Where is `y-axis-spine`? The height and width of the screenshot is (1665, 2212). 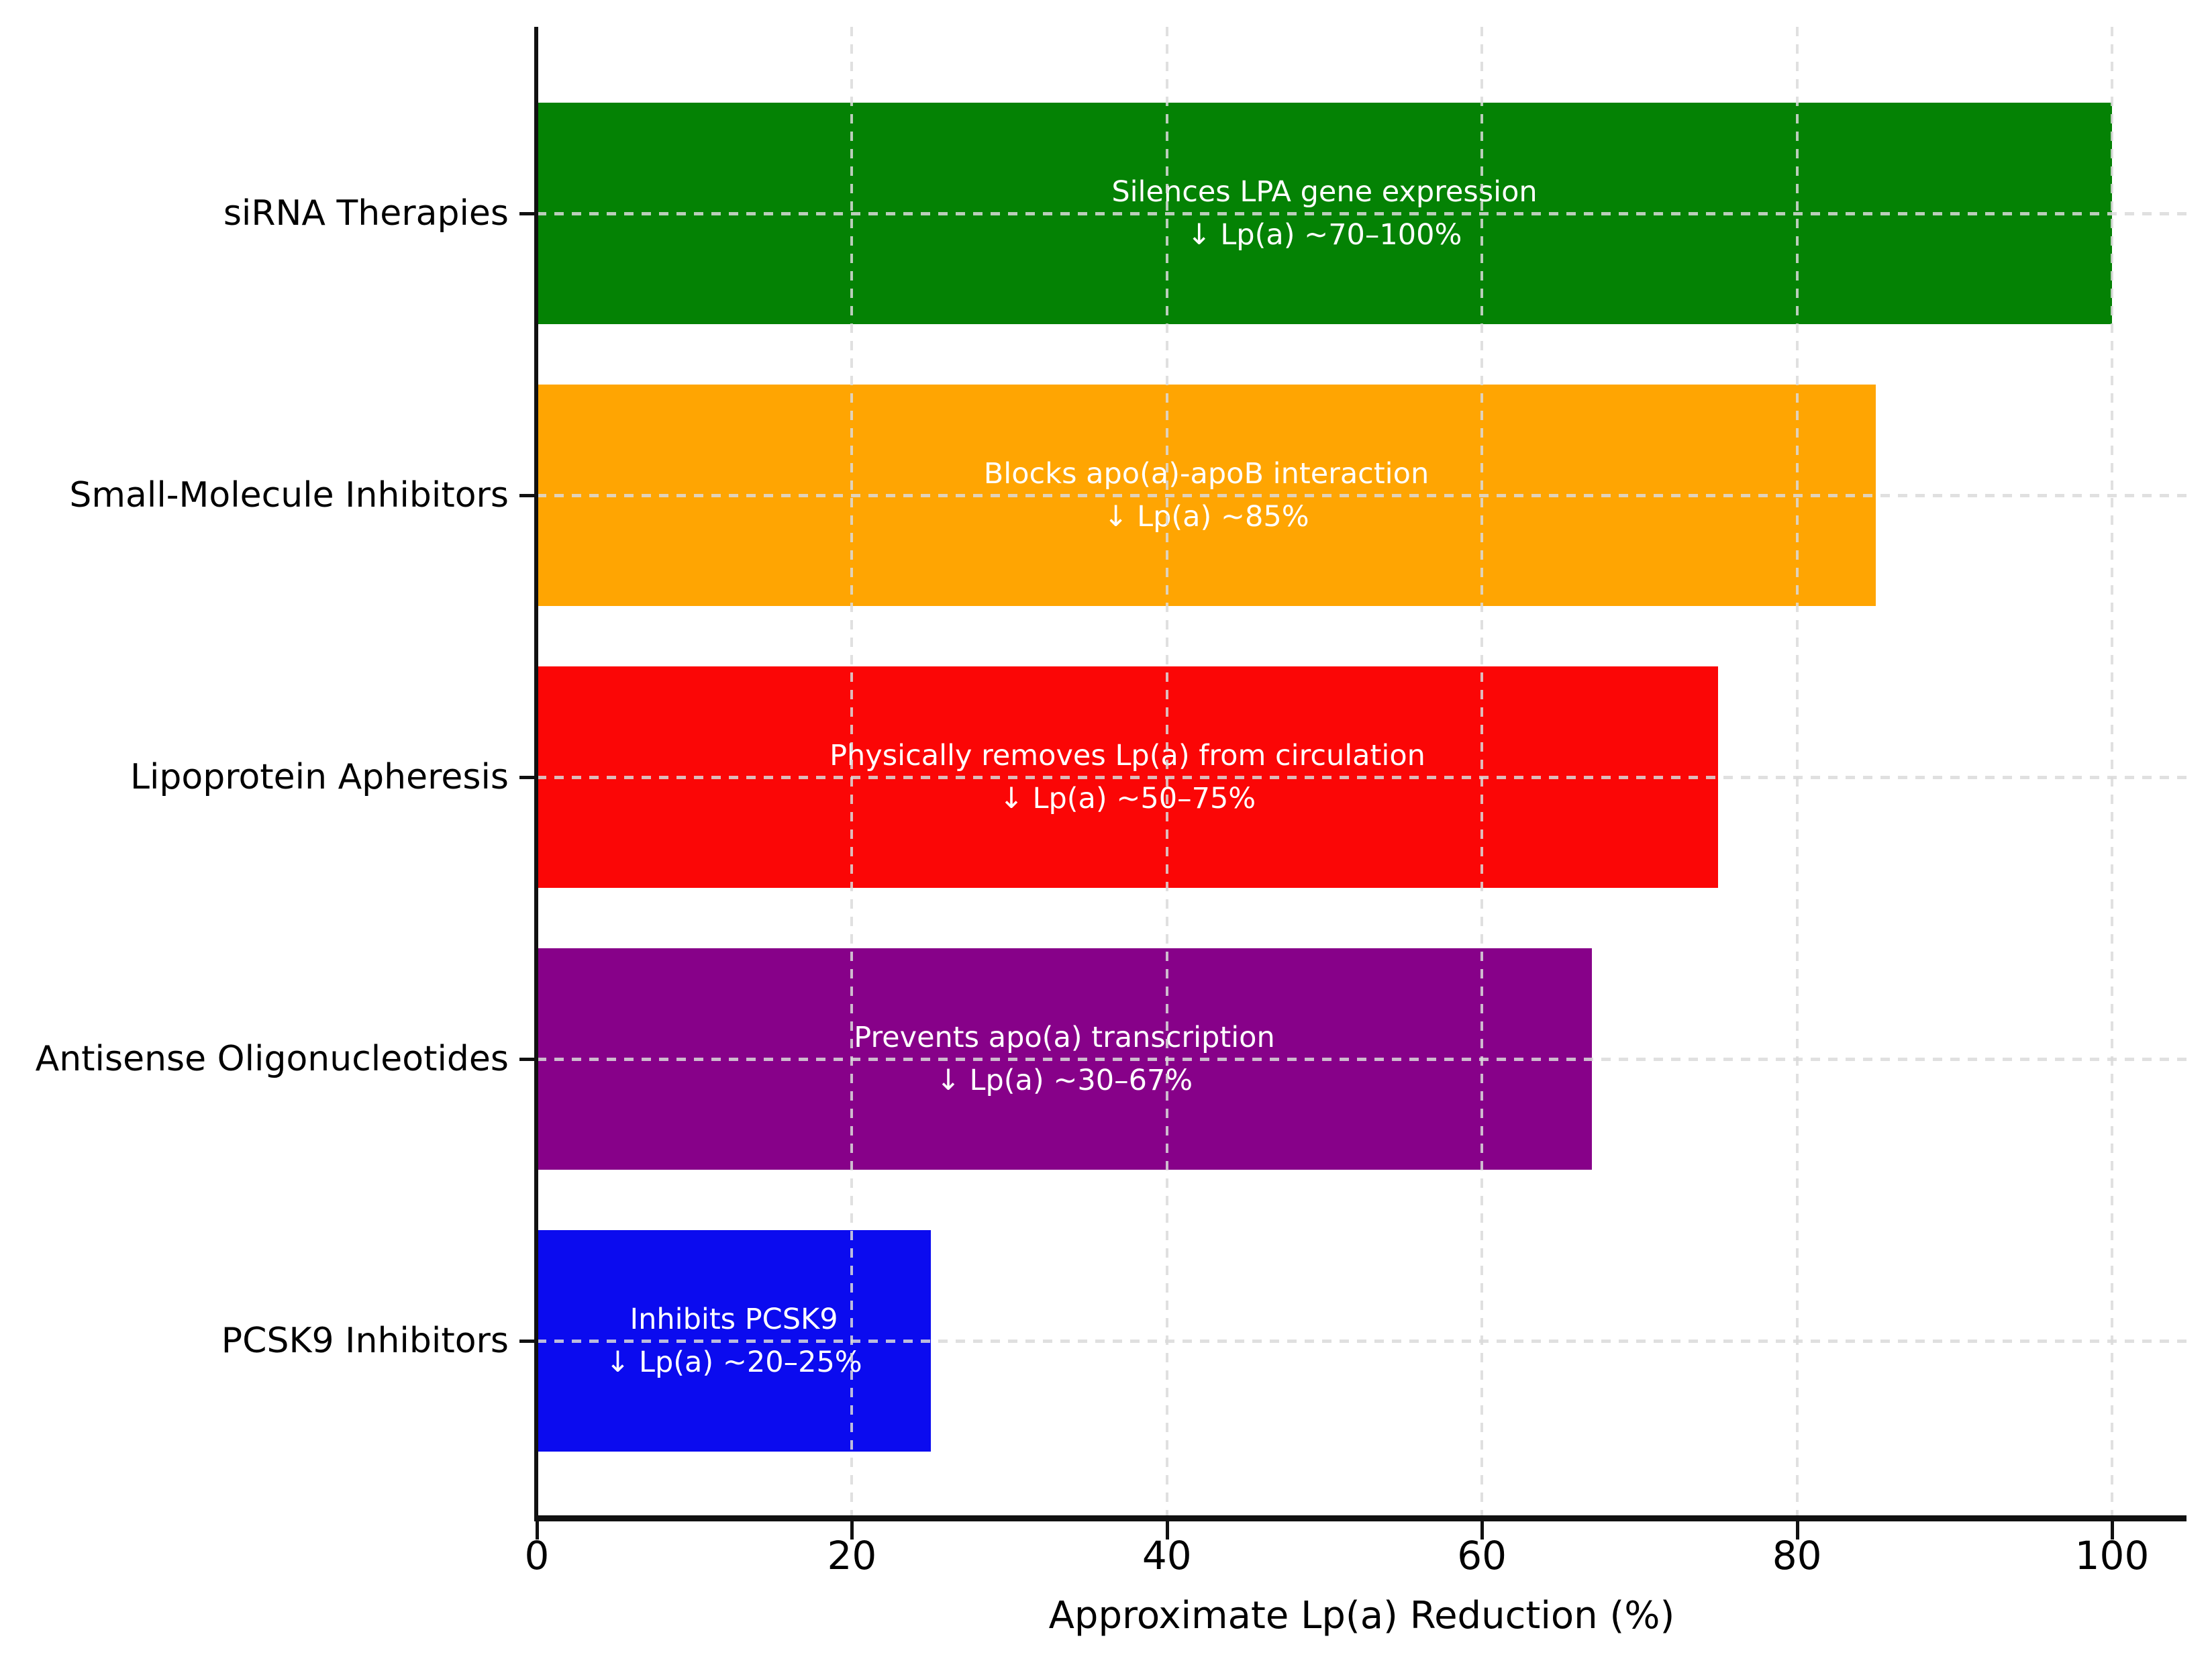 y-axis-spine is located at coordinates (536, 774).